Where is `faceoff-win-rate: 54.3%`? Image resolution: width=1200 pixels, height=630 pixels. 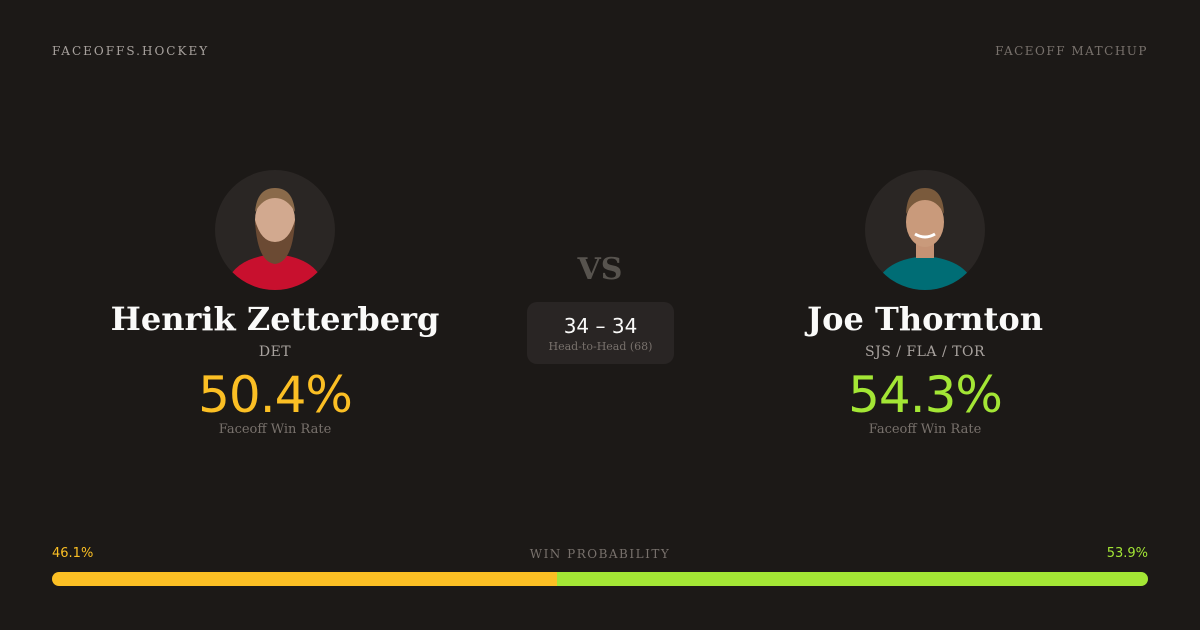 faceoff-win-rate: 54.3% is located at coordinates (925, 395).